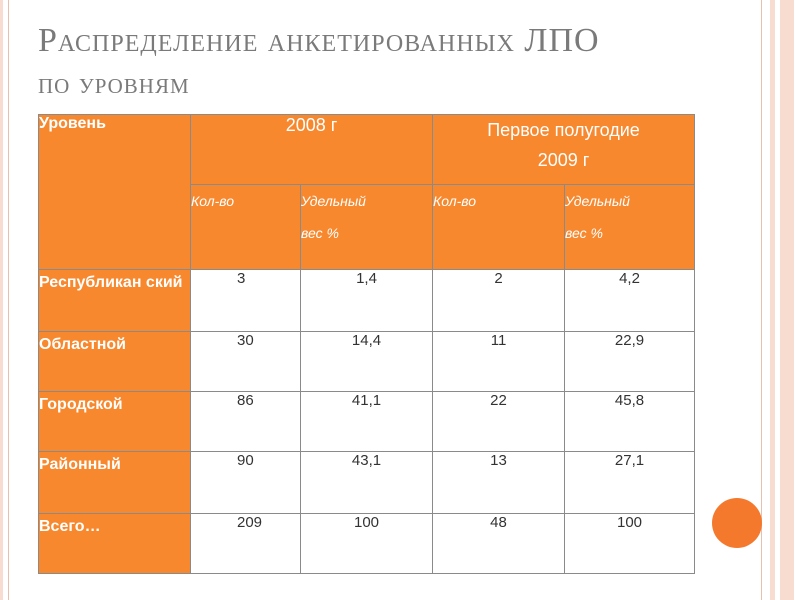 The width and height of the screenshot is (800, 600). Describe the element at coordinates (114, 300) in the screenshot. I see `row-label: Республикан ский` at that location.